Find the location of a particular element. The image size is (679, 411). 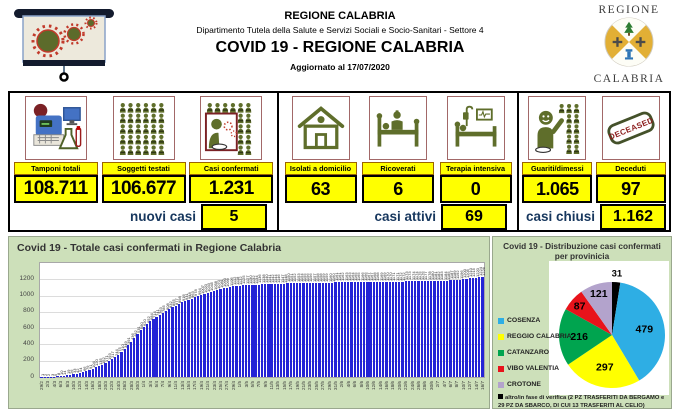

x-tick-label: 18/3 is located at coordinates (99, 385).